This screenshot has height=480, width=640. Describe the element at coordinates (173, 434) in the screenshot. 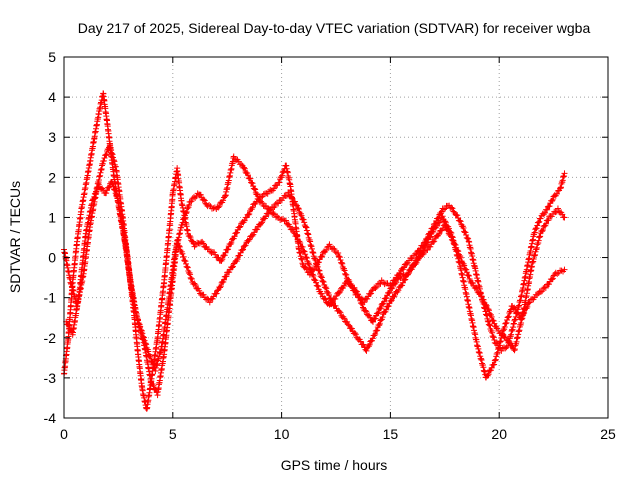

I see `x-tick-label: 5` at that location.